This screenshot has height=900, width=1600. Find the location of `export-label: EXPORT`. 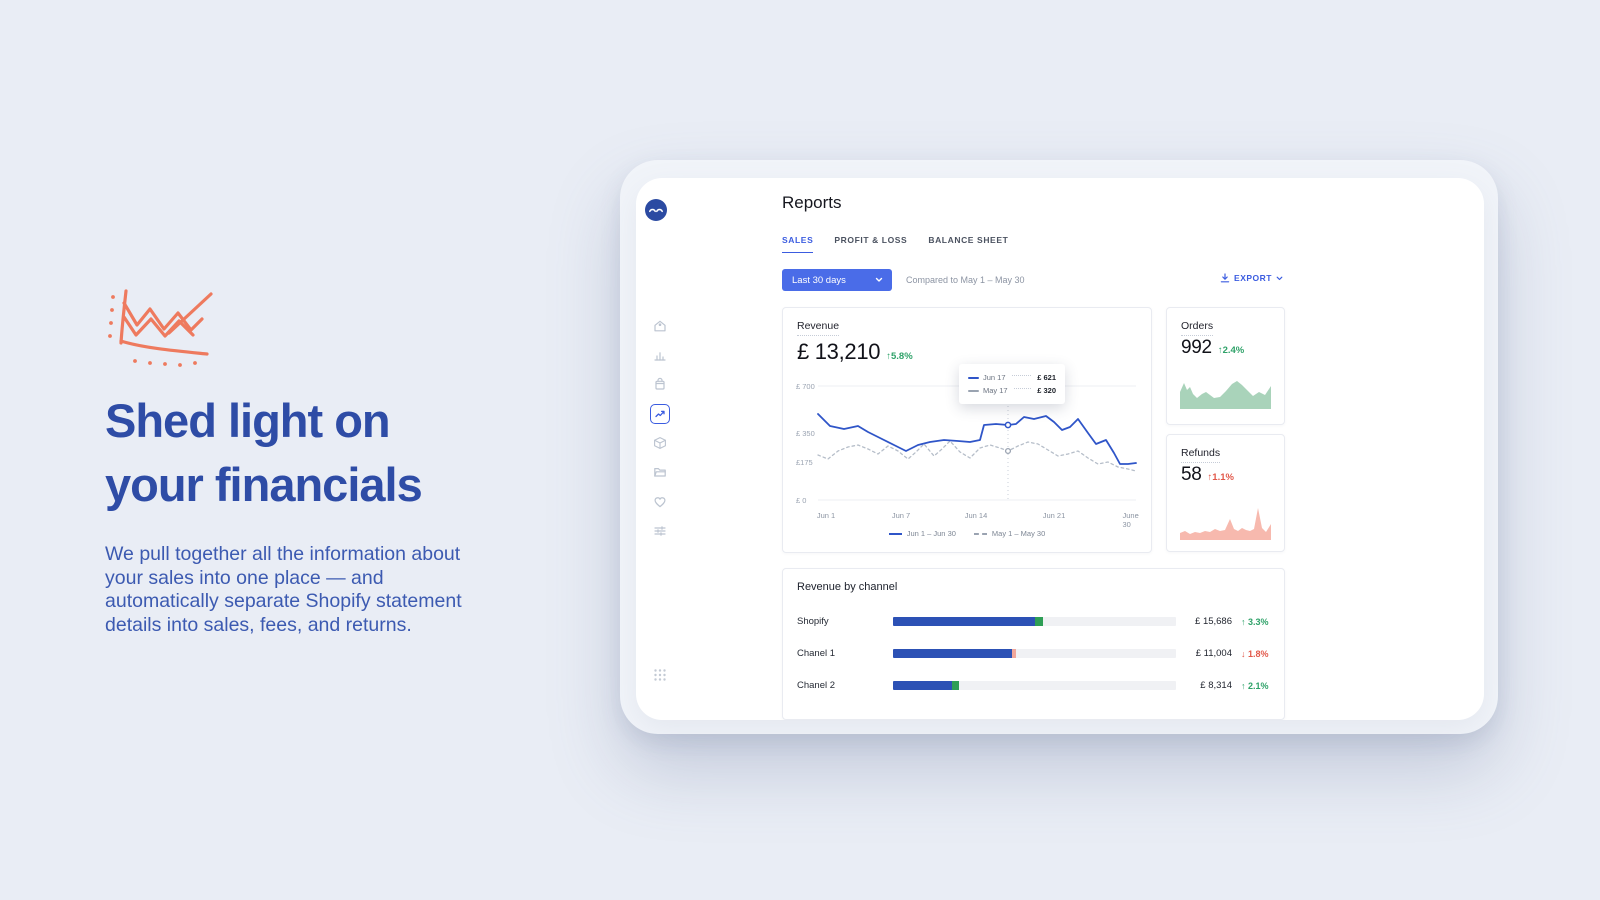

export-label: EXPORT is located at coordinates (1253, 278).